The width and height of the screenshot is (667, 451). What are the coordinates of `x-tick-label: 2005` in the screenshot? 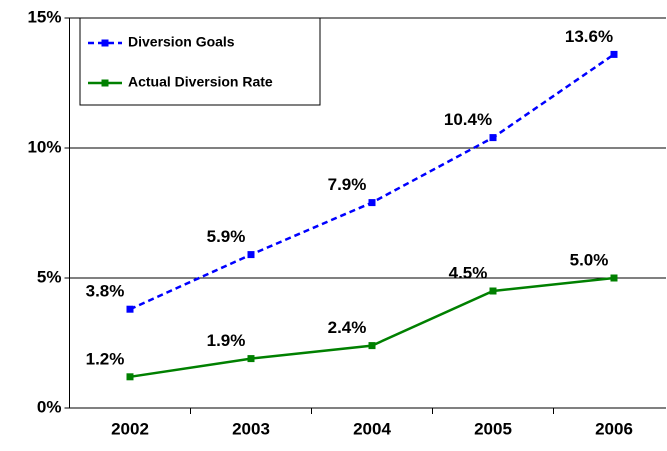 It's located at (493, 428).